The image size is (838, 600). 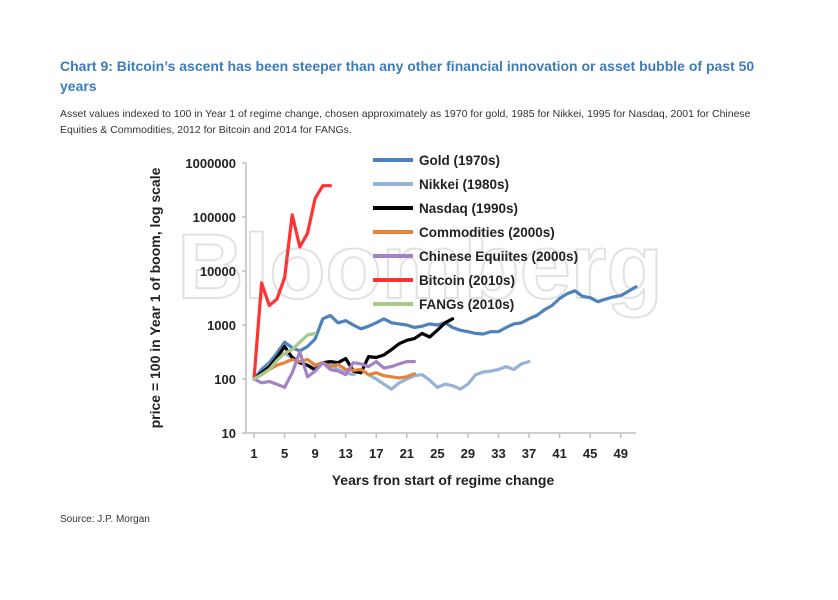 I want to click on legend-label-commodities-2000s: Commodities (2000s), so click(x=487, y=232).